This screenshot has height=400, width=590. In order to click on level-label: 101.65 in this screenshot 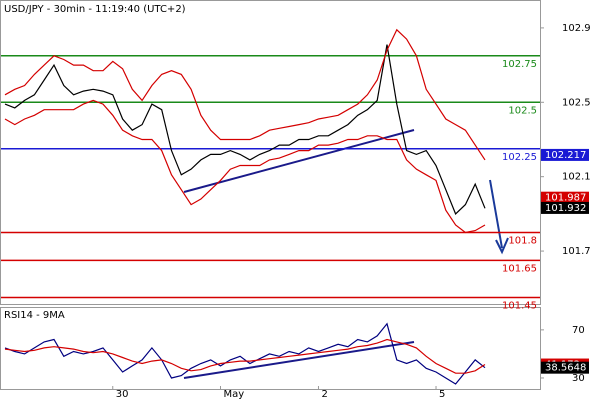, I will do `click(519, 268)`.